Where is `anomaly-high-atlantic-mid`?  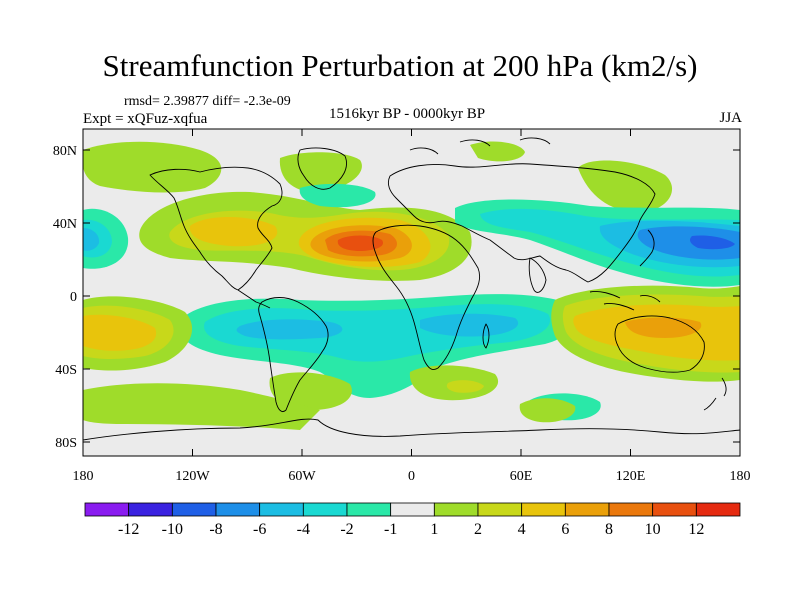
anomaly-high-atlantic-mid is located at coordinates (233, 232).